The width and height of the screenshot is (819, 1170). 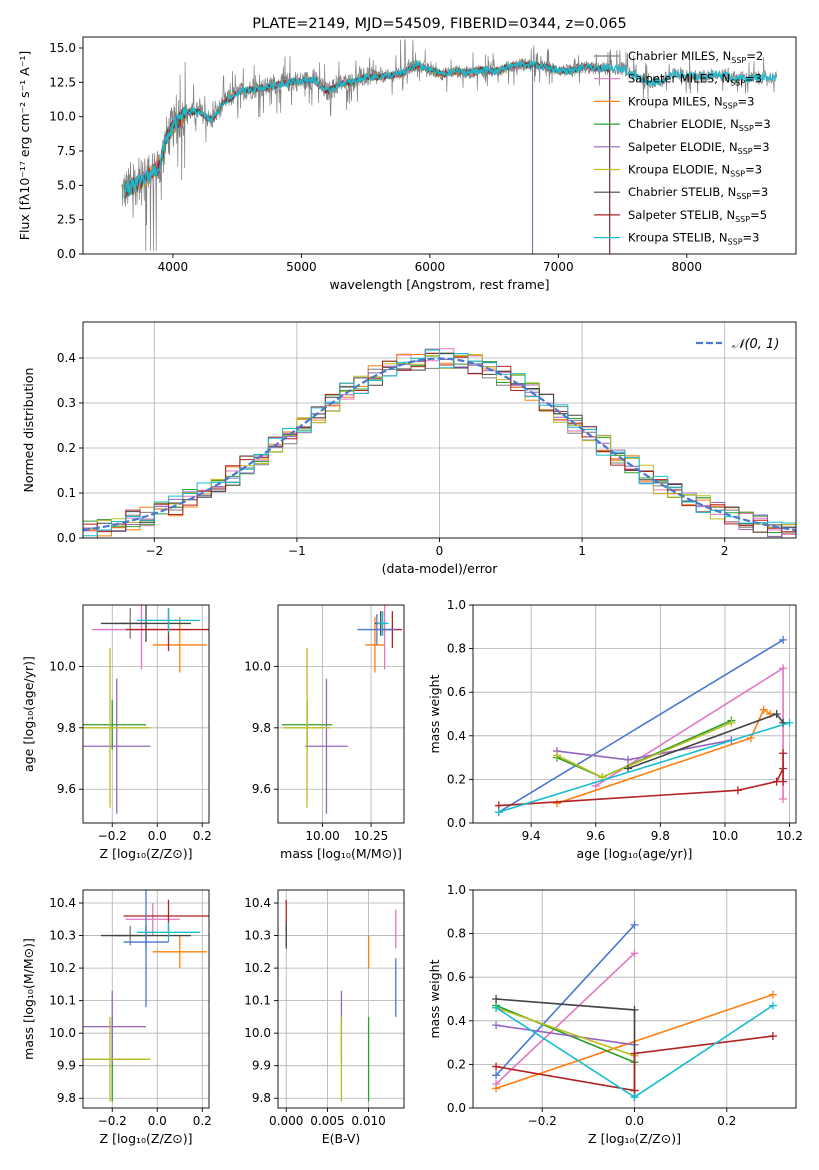 What do you see at coordinates (449, 146) in the screenshot?
I see `plot-area-spectrum` at bounding box center [449, 146].